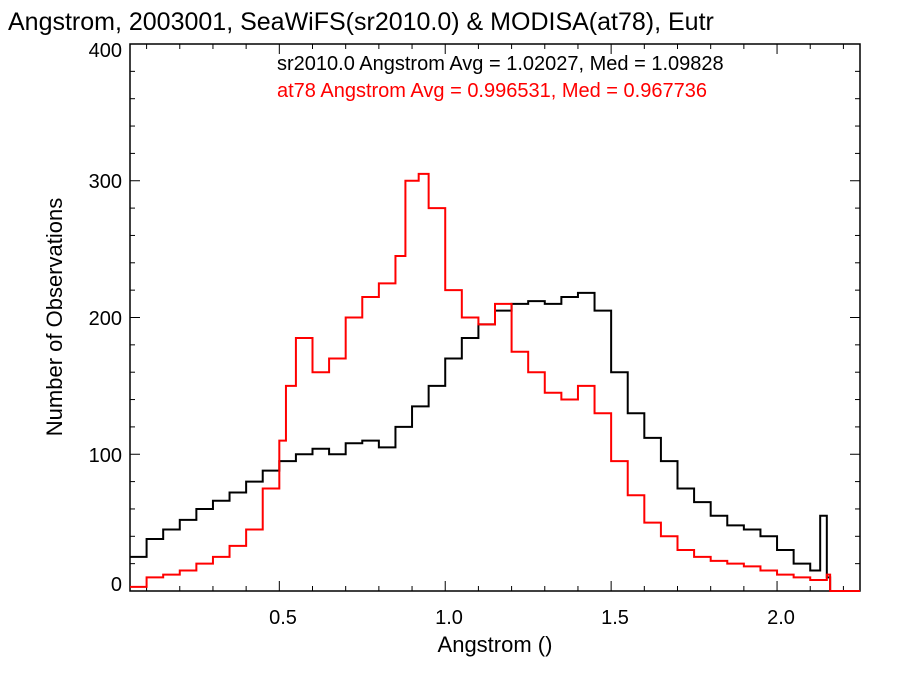 Image resolution: width=900 pixels, height=675 pixels. I want to click on y-tick-label: 300, so click(105, 182).